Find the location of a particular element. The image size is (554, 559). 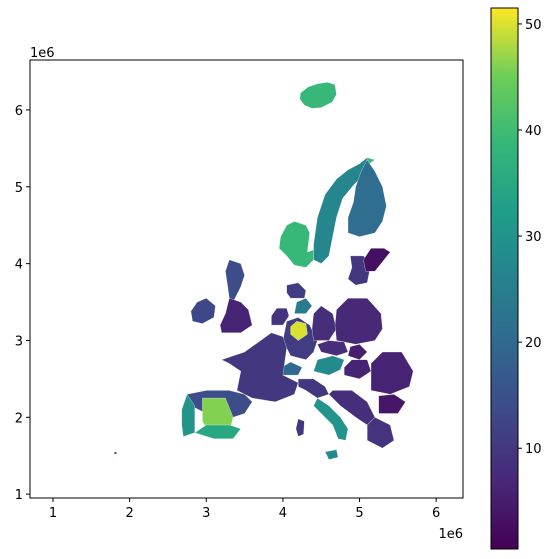

x-offset-label: 1e6 is located at coordinates (450, 534).